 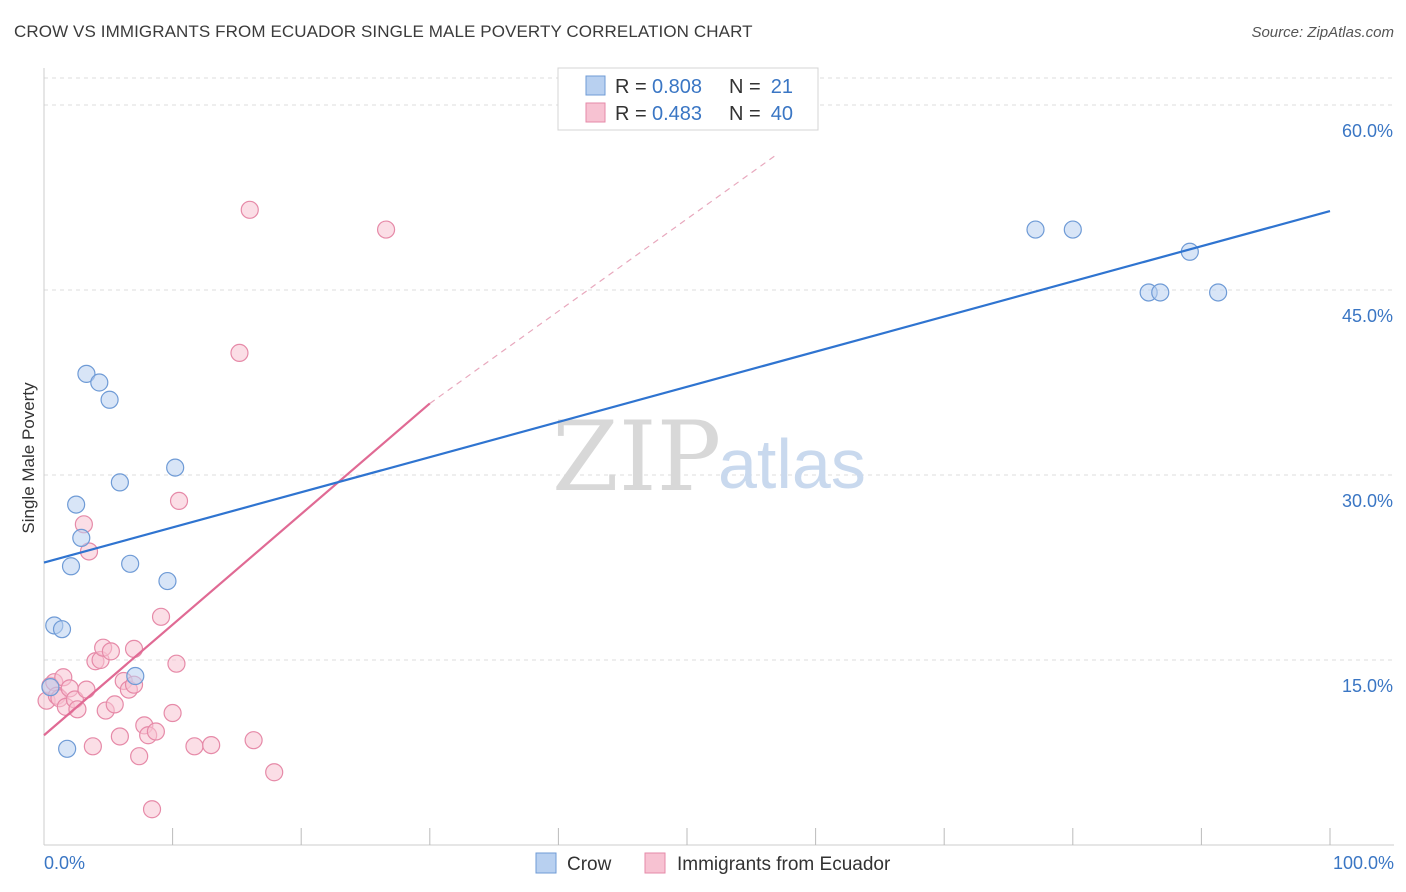 I want to click on x-ticks, so click(x=751, y=836).